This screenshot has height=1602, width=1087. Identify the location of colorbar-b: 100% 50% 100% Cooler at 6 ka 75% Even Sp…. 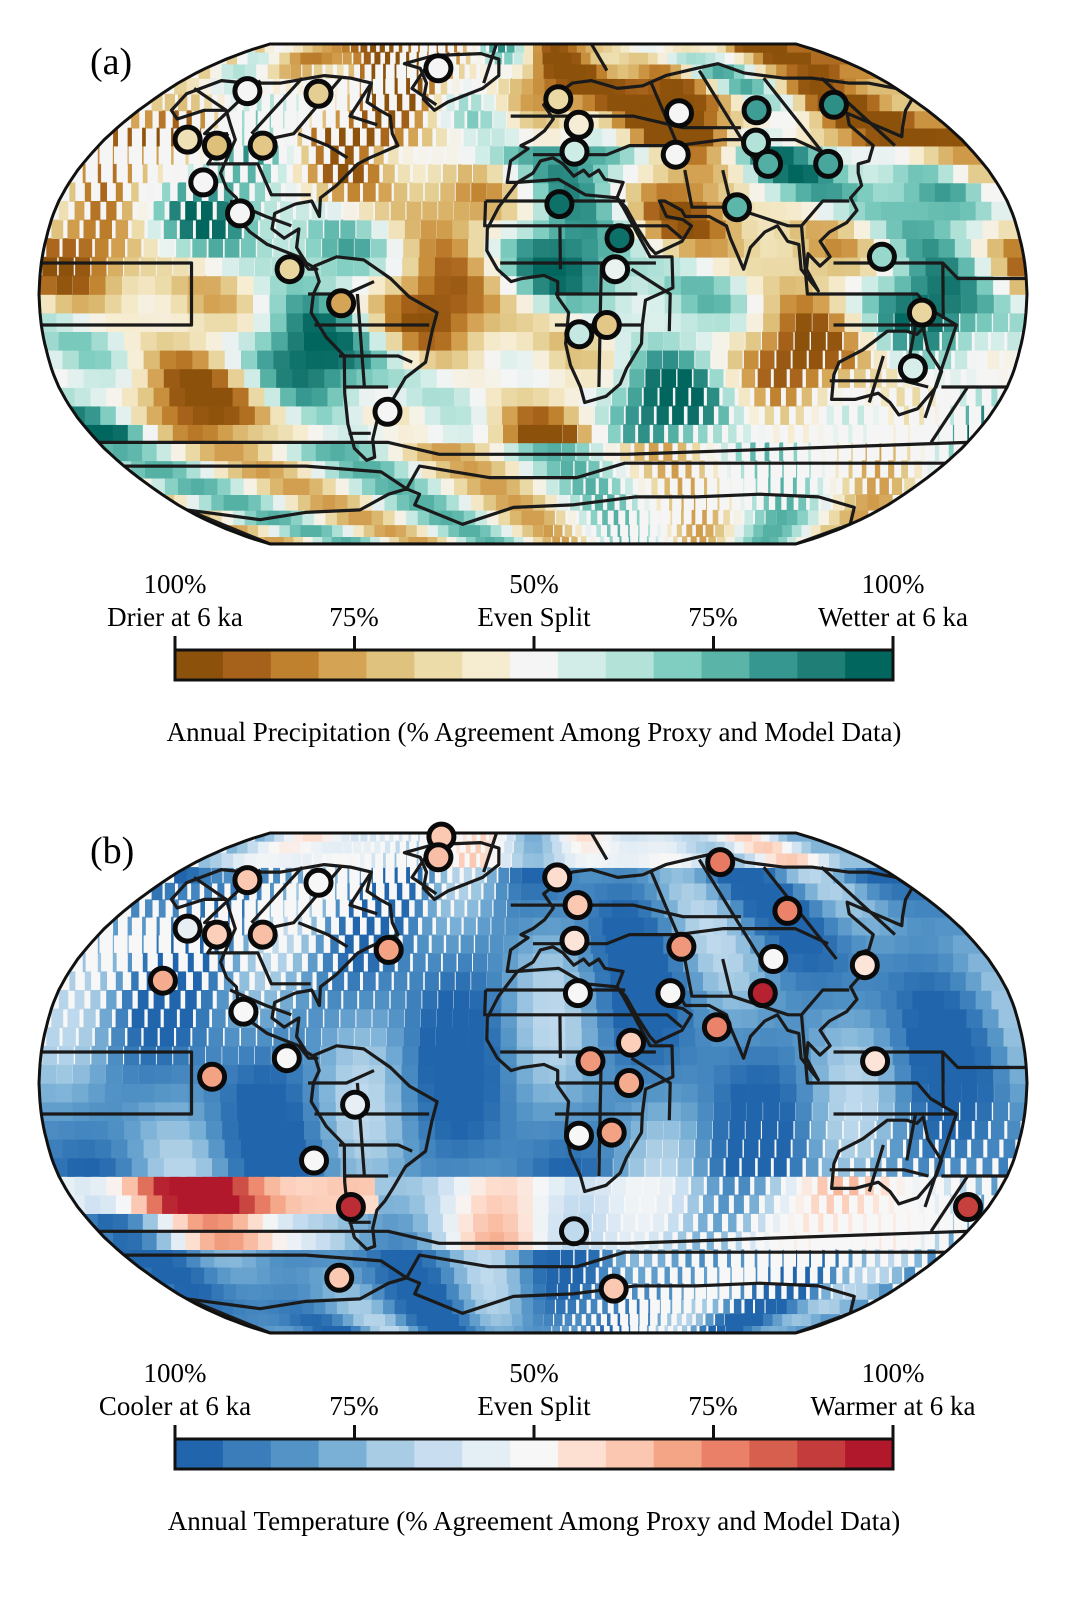
(537, 1447).